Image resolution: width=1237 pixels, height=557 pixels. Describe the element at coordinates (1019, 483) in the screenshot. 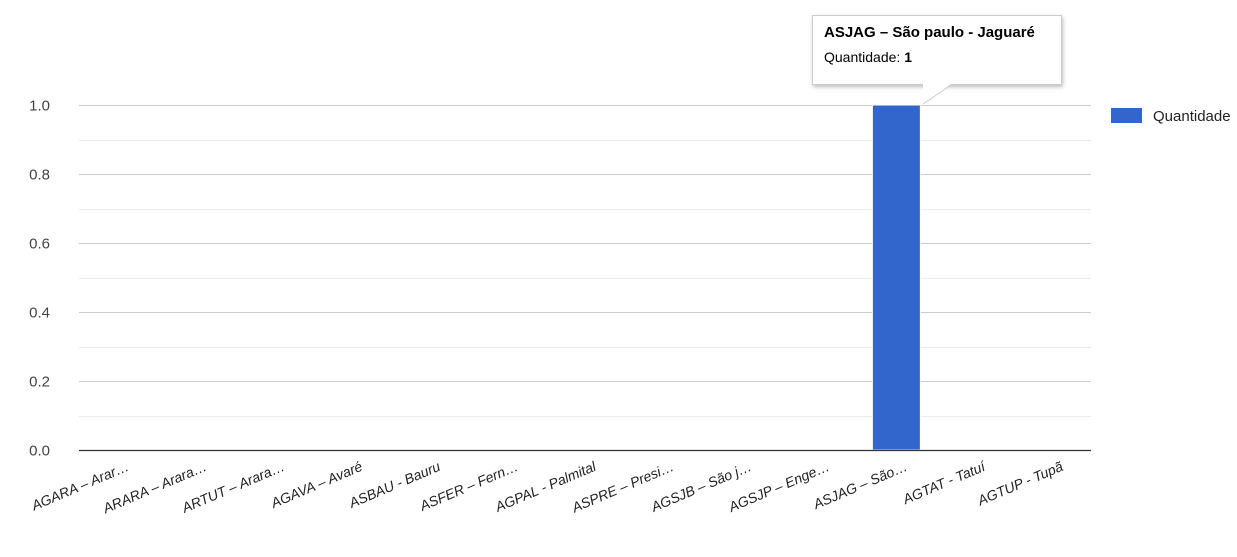

I see `x-tick-label: AGTUP - Tupã` at that location.